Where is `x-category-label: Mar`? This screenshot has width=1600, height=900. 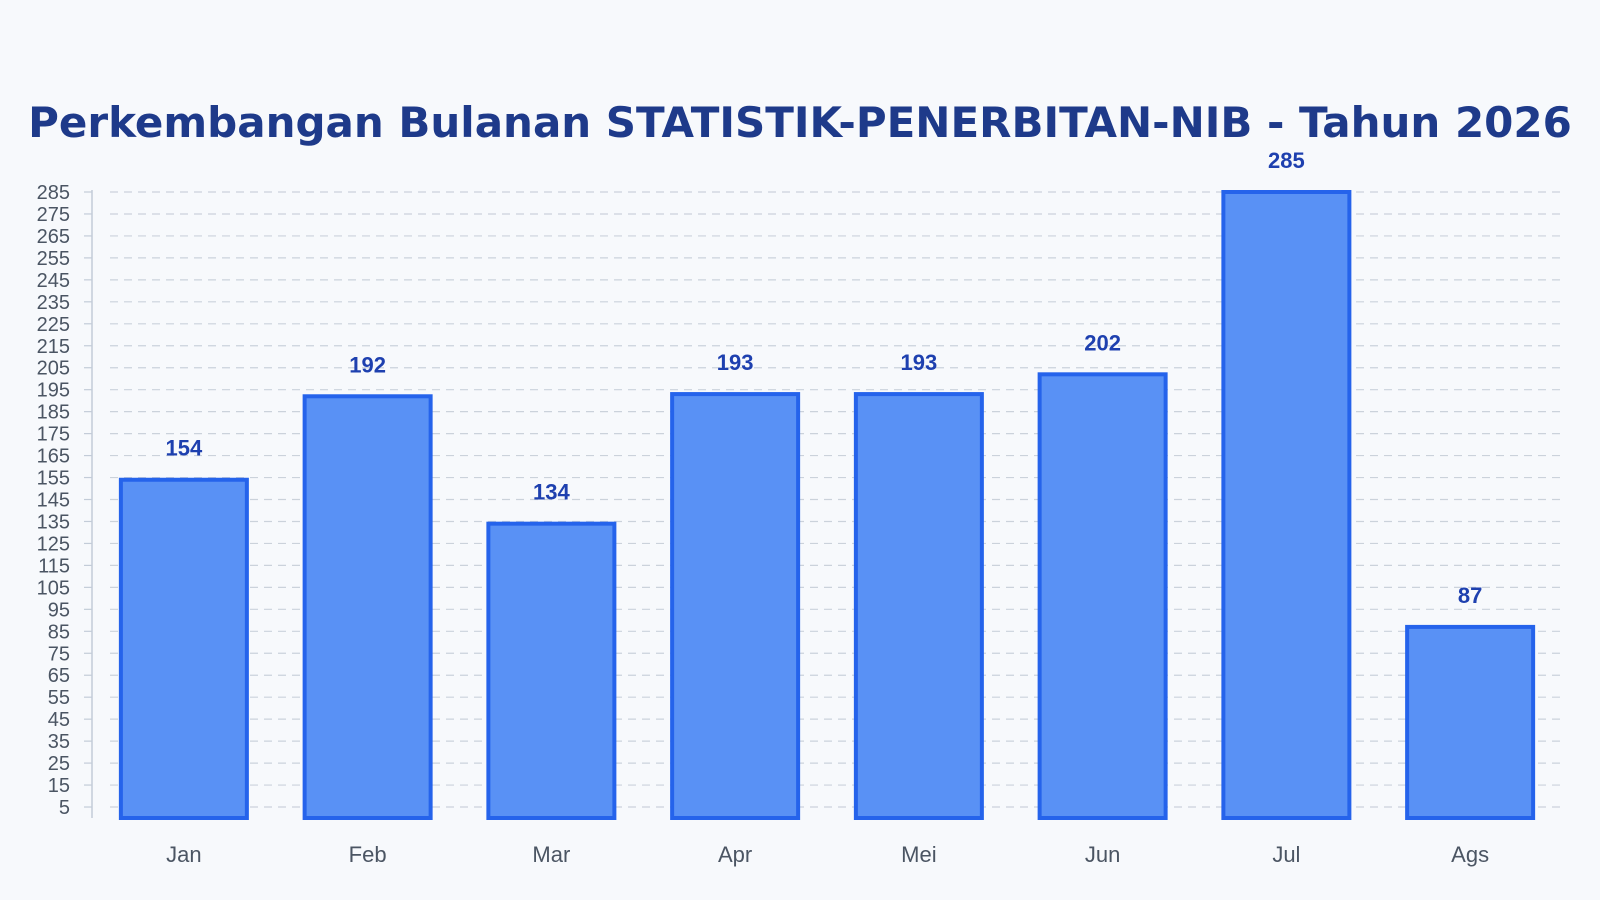
x-category-label: Mar is located at coordinates (551, 854).